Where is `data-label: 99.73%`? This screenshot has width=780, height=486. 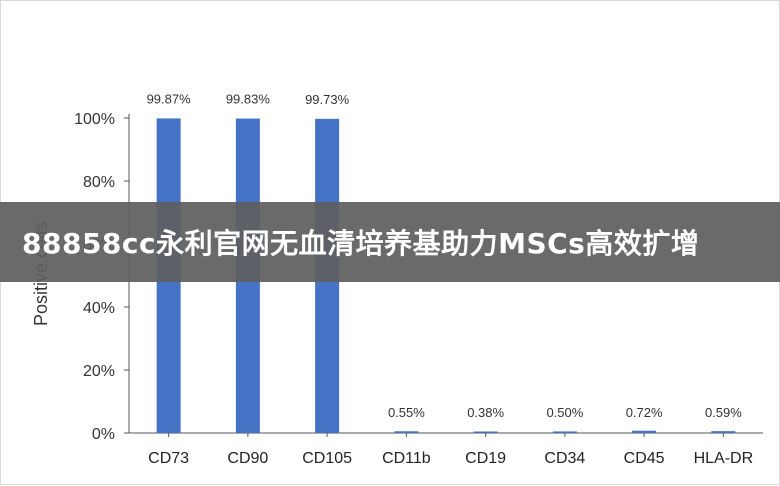 data-label: 99.73% is located at coordinates (327, 99).